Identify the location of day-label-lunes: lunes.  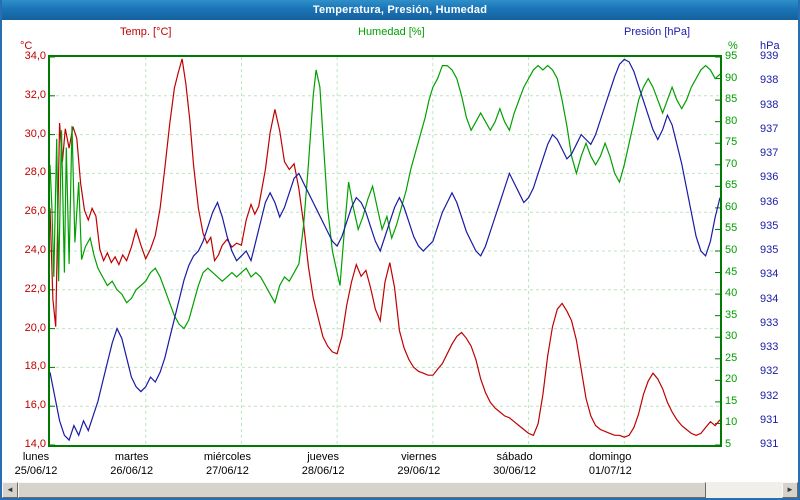
(36, 457).